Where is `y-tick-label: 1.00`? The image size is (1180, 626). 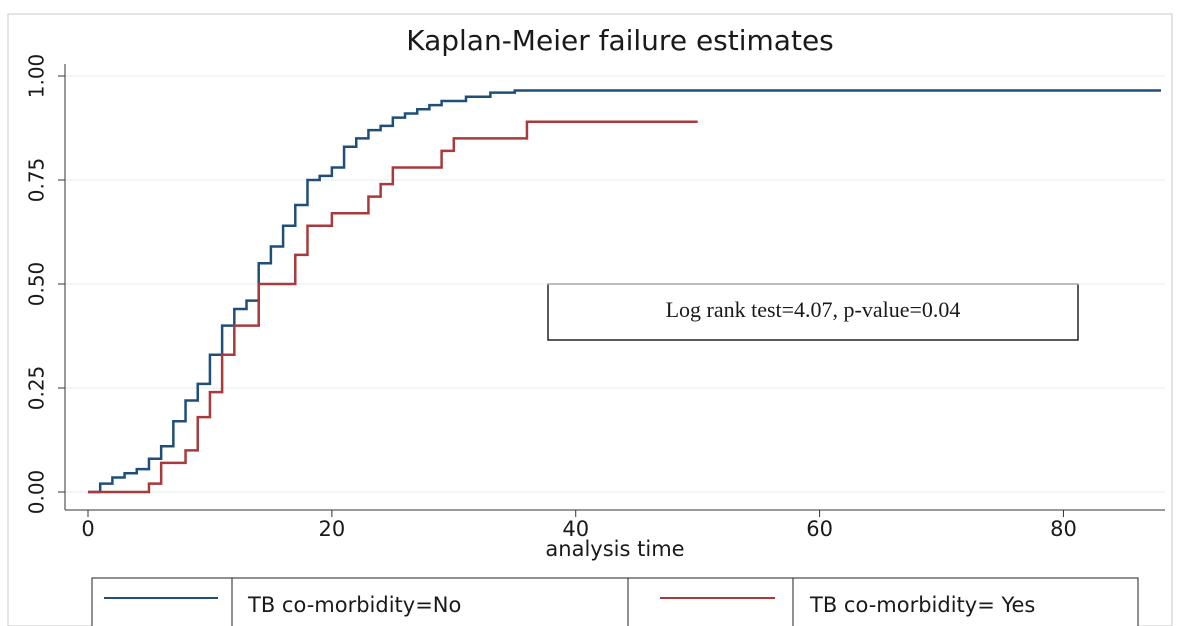 y-tick-label: 1.00 is located at coordinates (37, 76).